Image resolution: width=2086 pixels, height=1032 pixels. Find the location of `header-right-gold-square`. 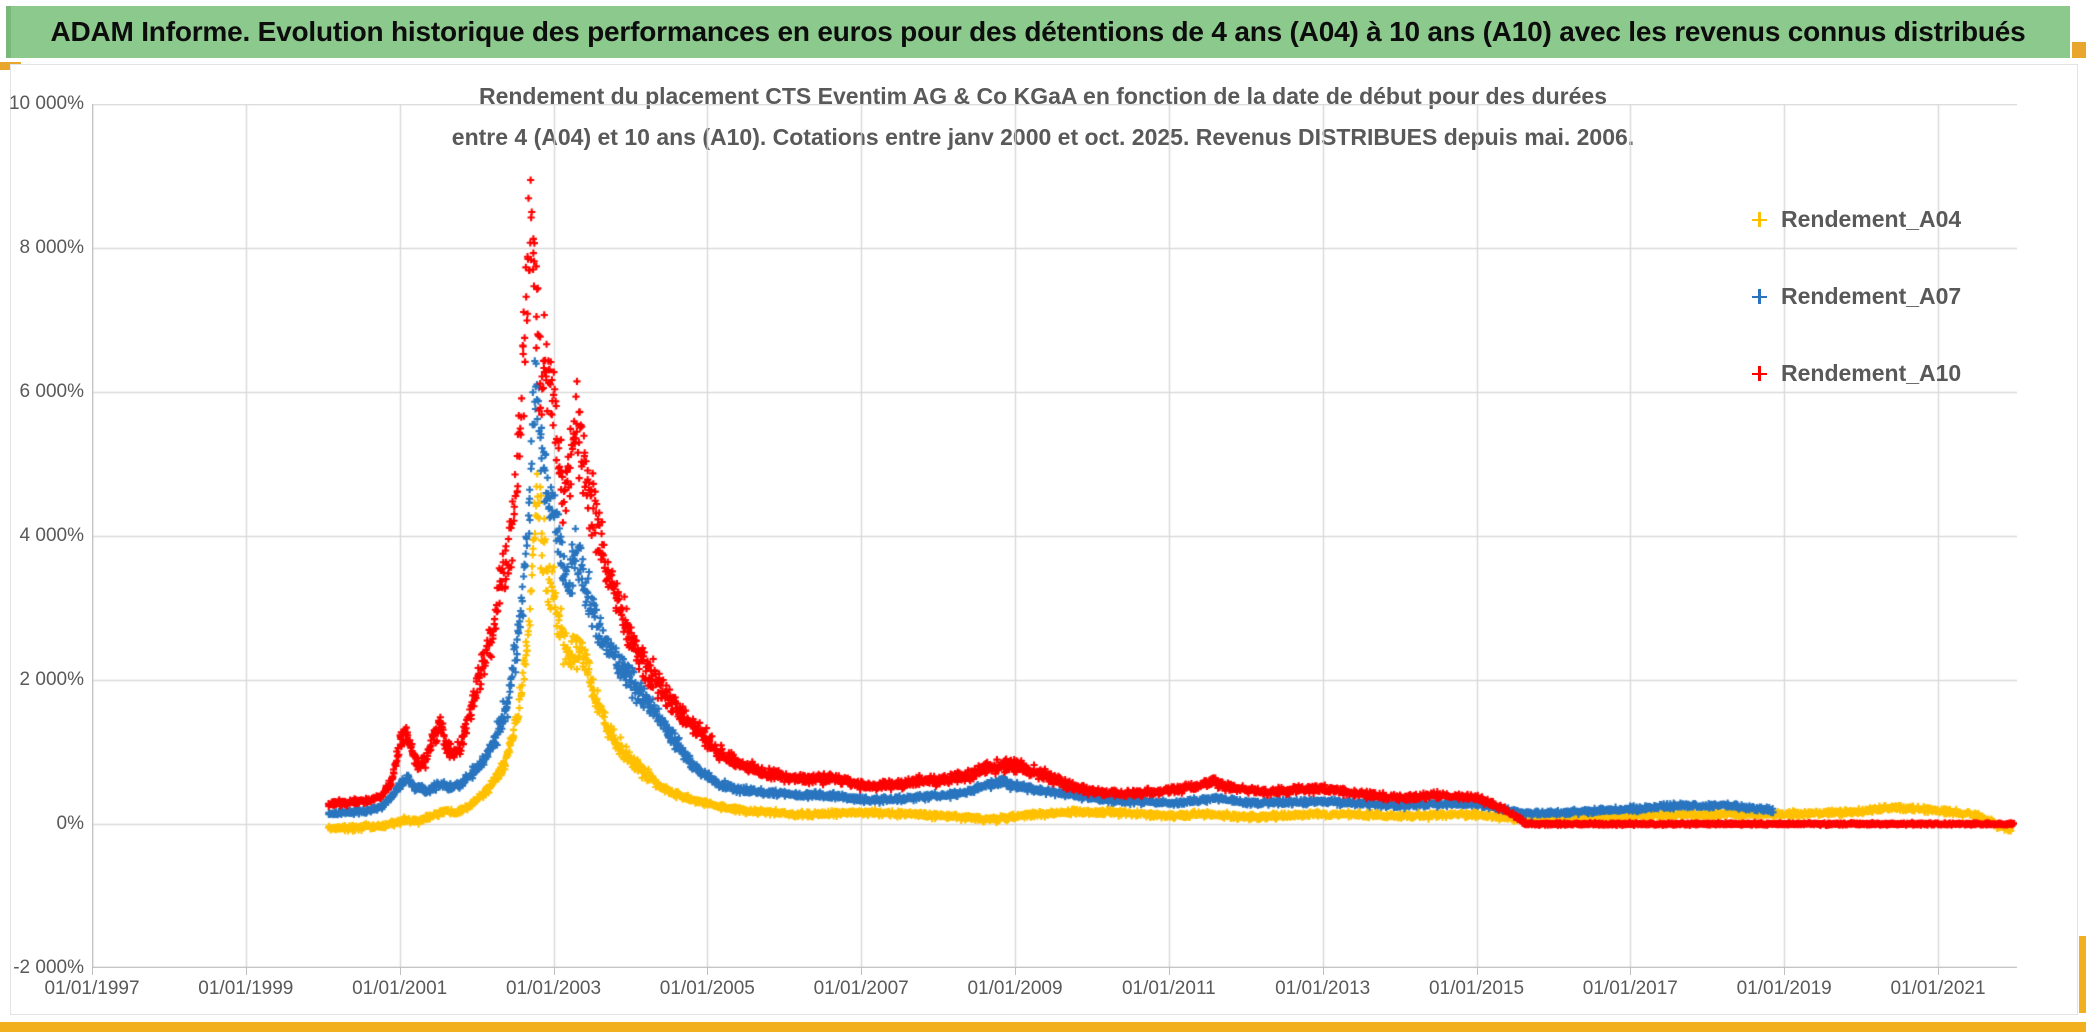

header-right-gold-square is located at coordinates (2079, 50).